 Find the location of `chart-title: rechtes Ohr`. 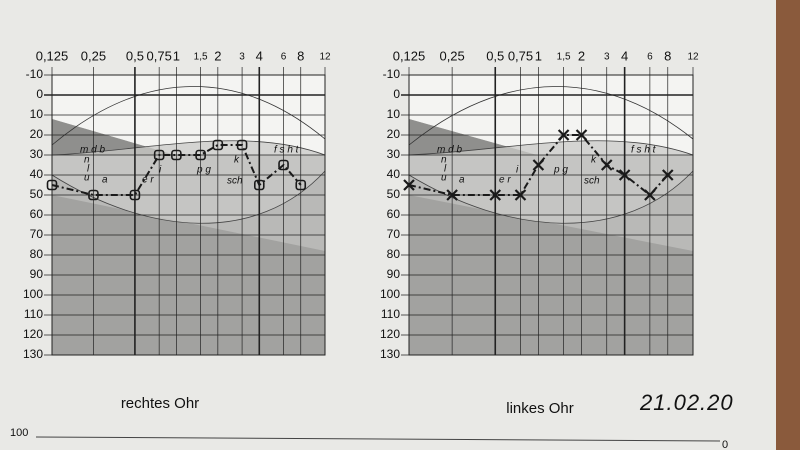

chart-title: rechtes Ohr is located at coordinates (160, 403).